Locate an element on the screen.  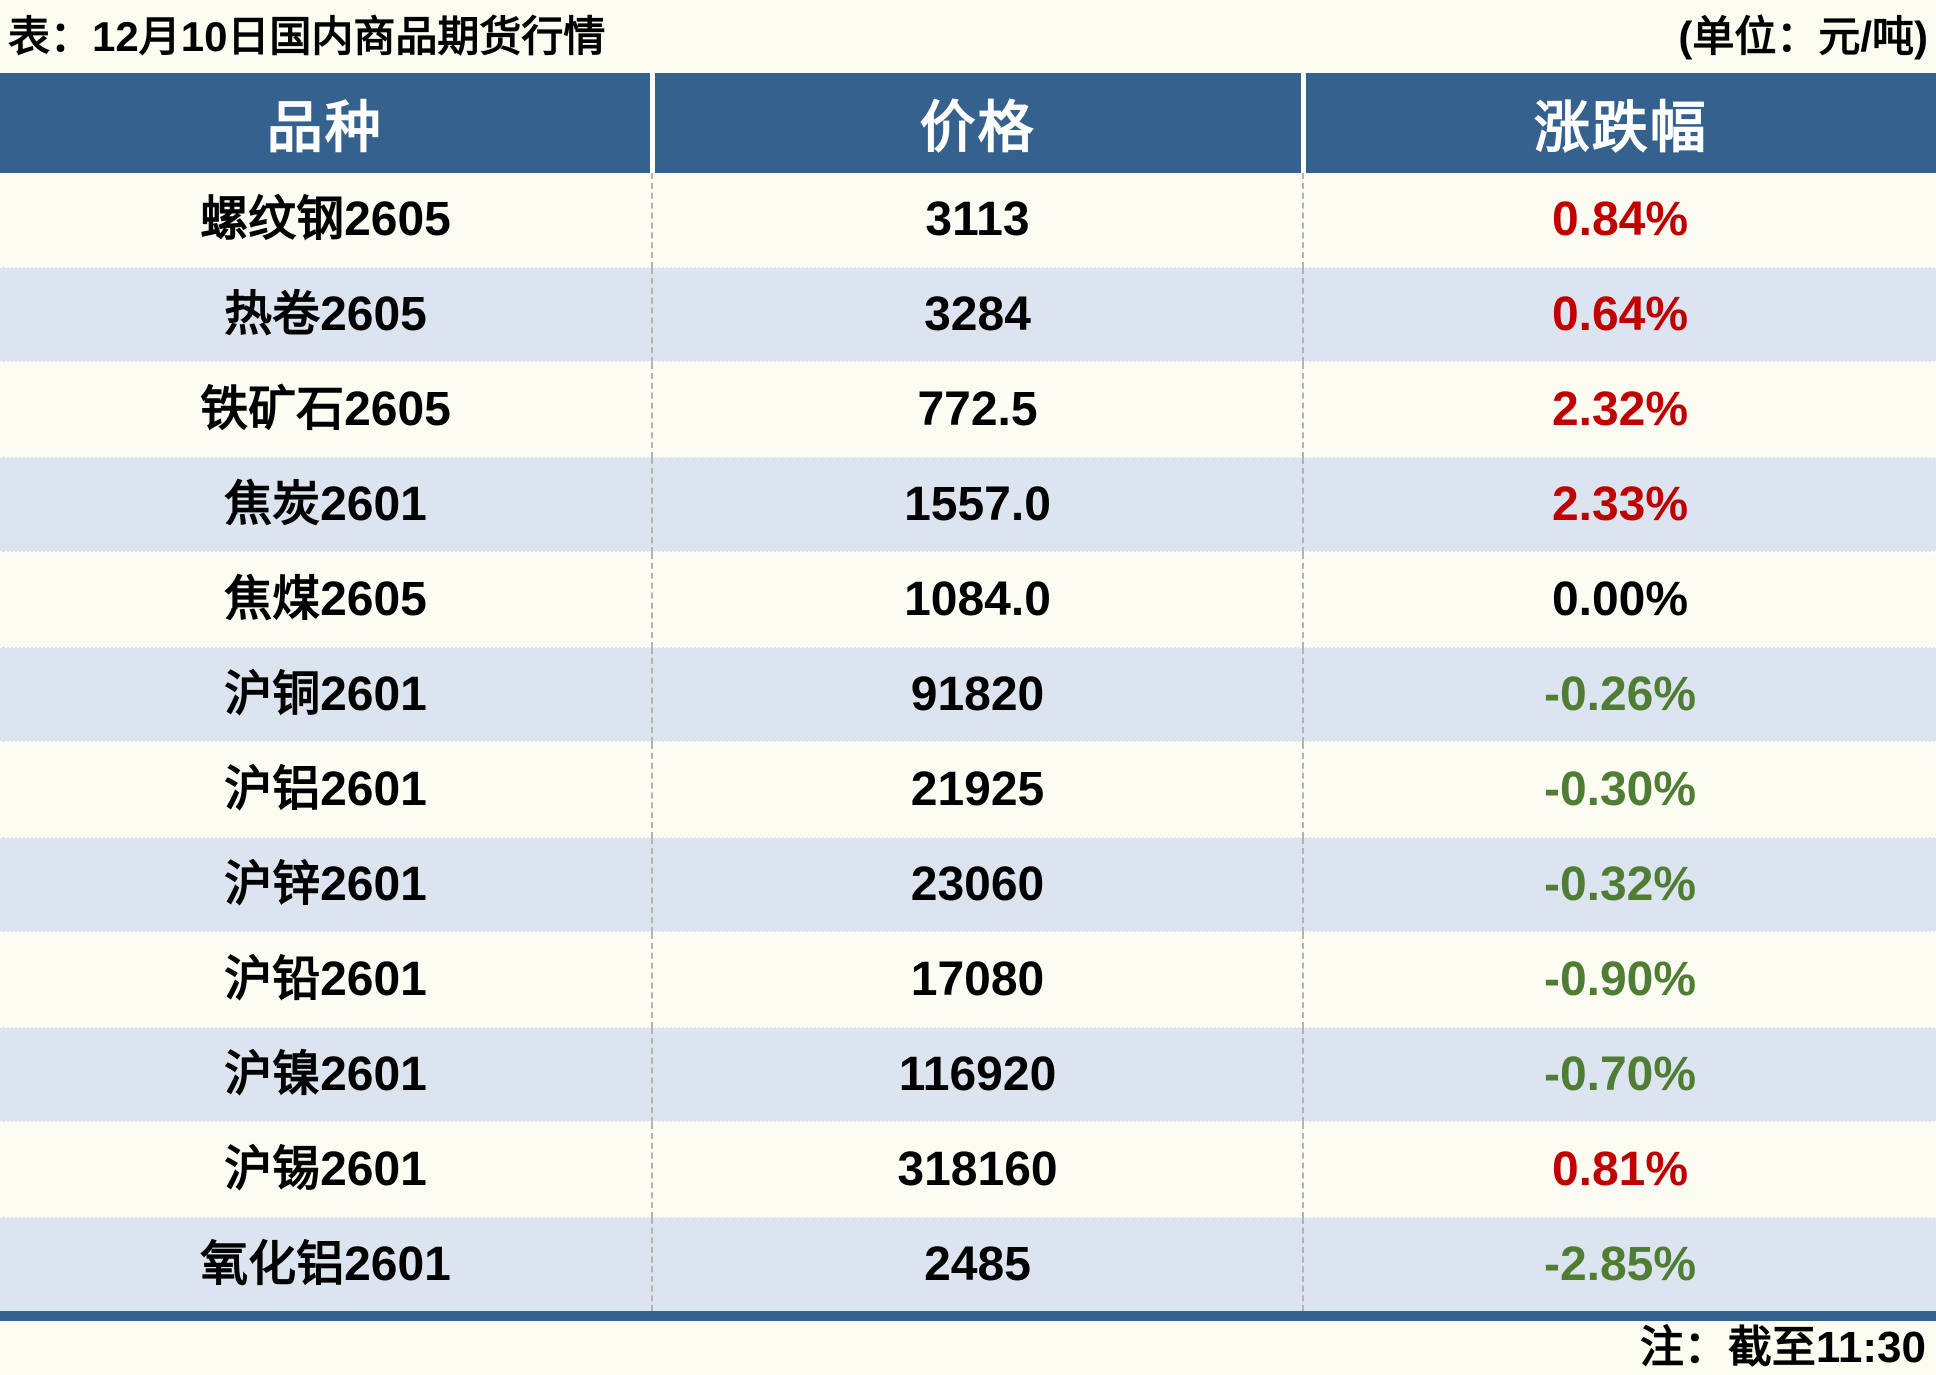
col-header-variety: 品种 is located at coordinates (326, 123).